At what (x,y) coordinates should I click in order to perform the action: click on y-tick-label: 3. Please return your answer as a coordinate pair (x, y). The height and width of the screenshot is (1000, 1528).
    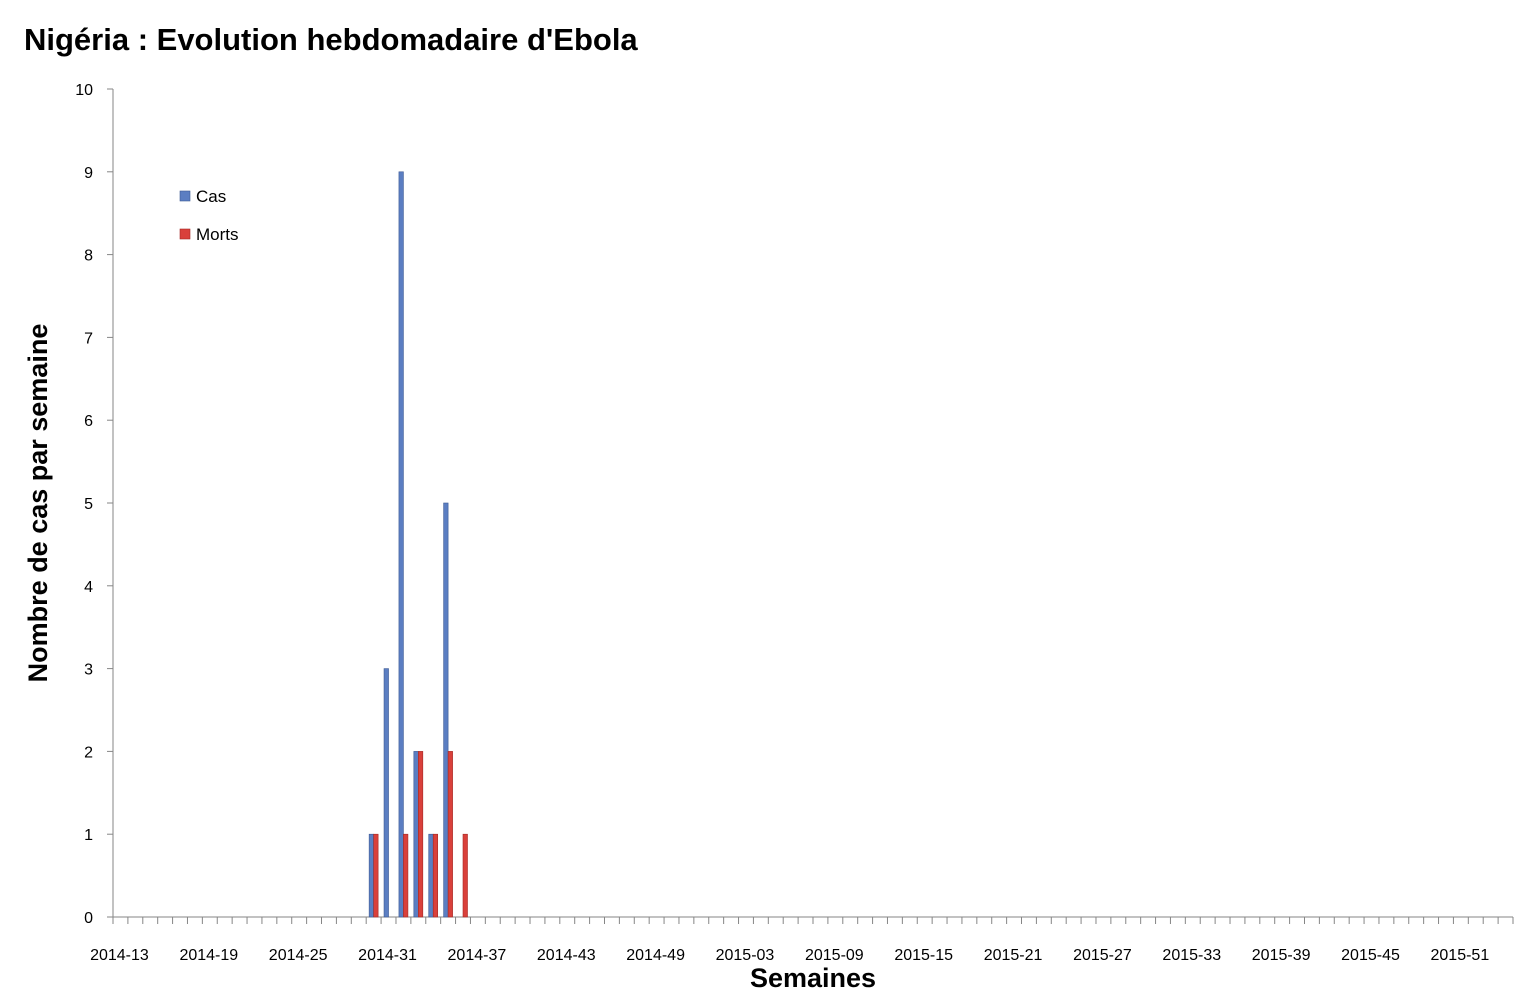
    Looking at the image, I should click on (88, 670).